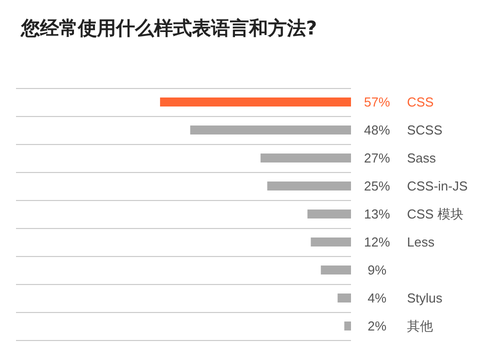 This screenshot has height=354, width=499. I want to click on data-label: 13%, so click(377, 214).